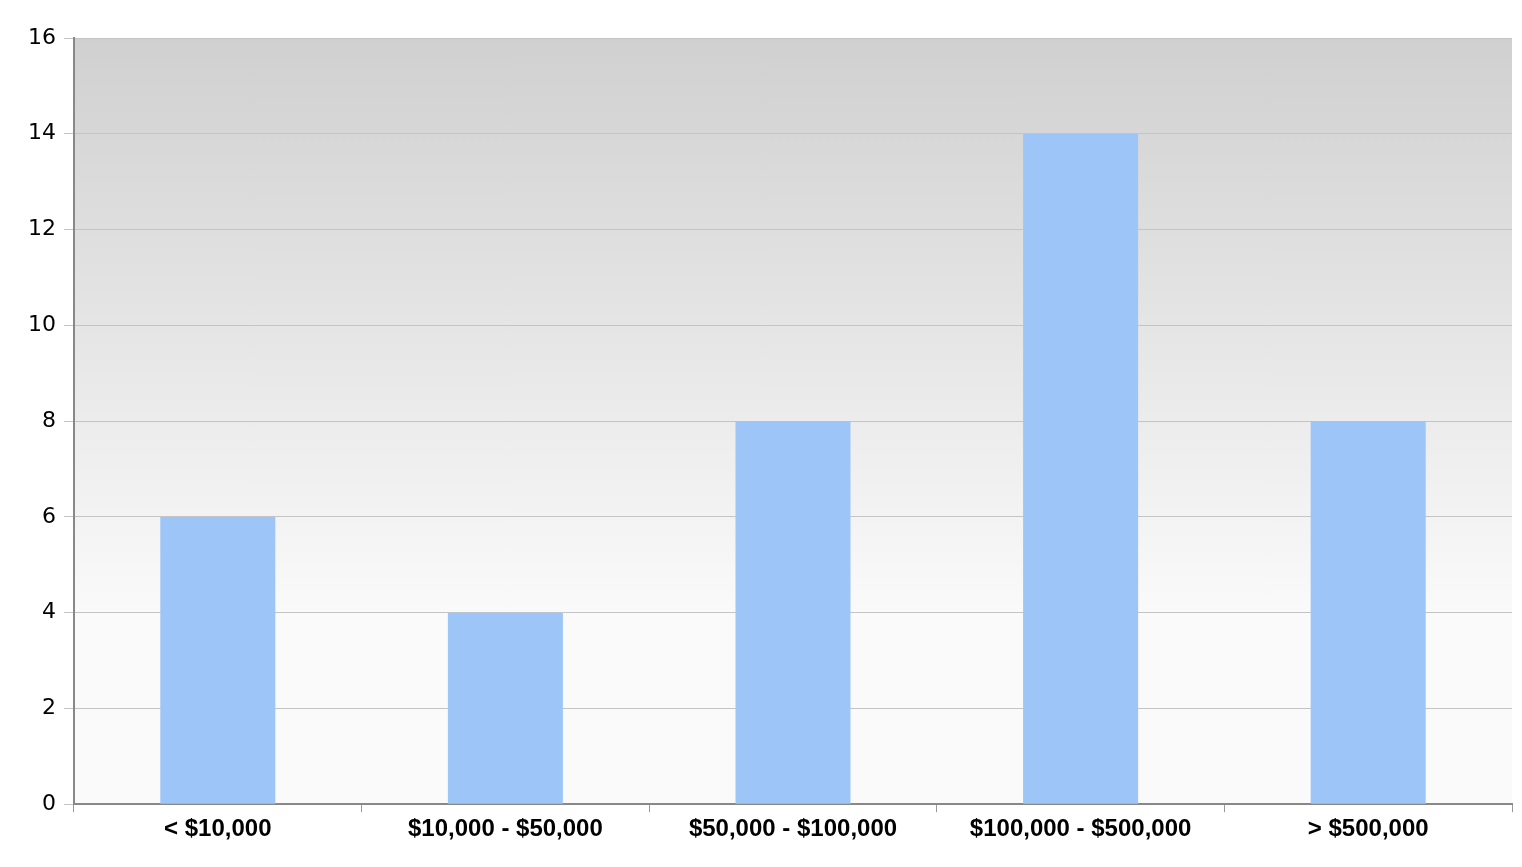 This screenshot has height=867, width=1522. What do you see at coordinates (41, 36) in the screenshot?
I see `y-tick-label: 16` at bounding box center [41, 36].